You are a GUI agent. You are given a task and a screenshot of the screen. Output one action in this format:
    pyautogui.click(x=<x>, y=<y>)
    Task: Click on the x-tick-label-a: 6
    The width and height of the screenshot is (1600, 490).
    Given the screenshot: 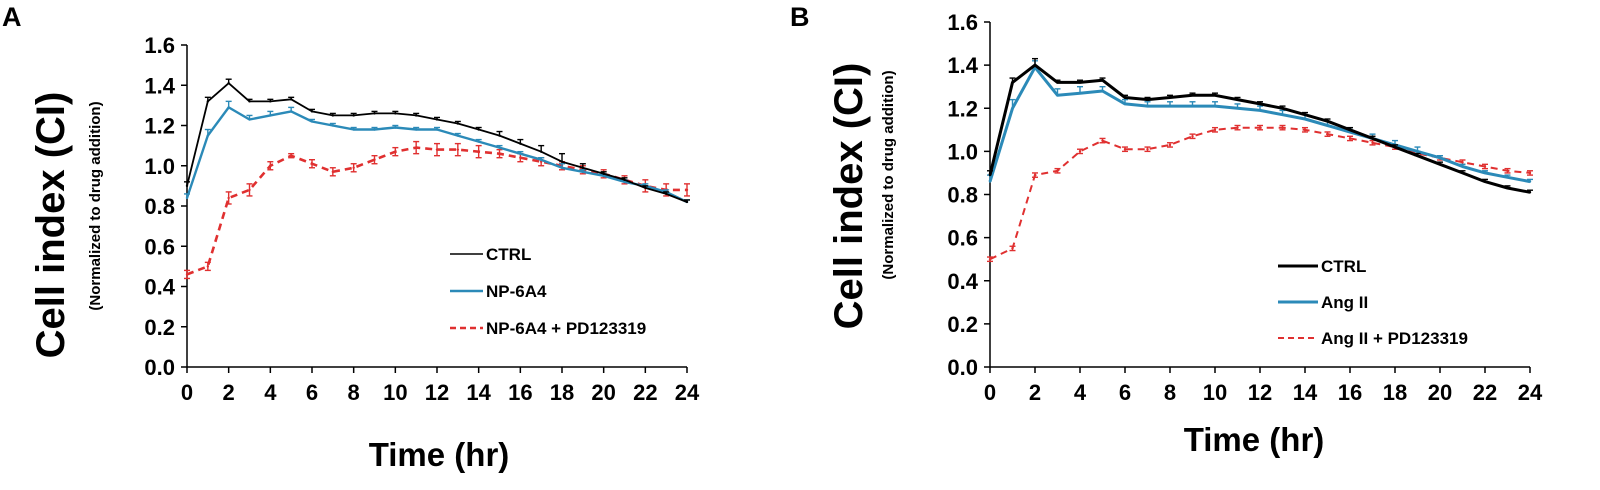 What is the action you would take?
    pyautogui.click(x=312, y=392)
    